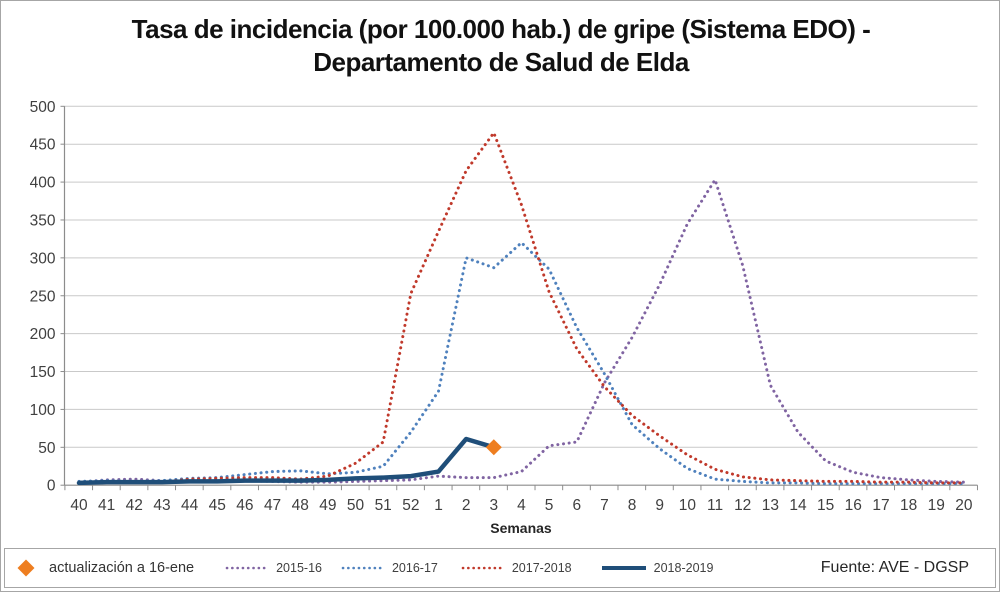 This screenshot has height=592, width=1000. I want to click on svg-text: 12, so click(742, 505).